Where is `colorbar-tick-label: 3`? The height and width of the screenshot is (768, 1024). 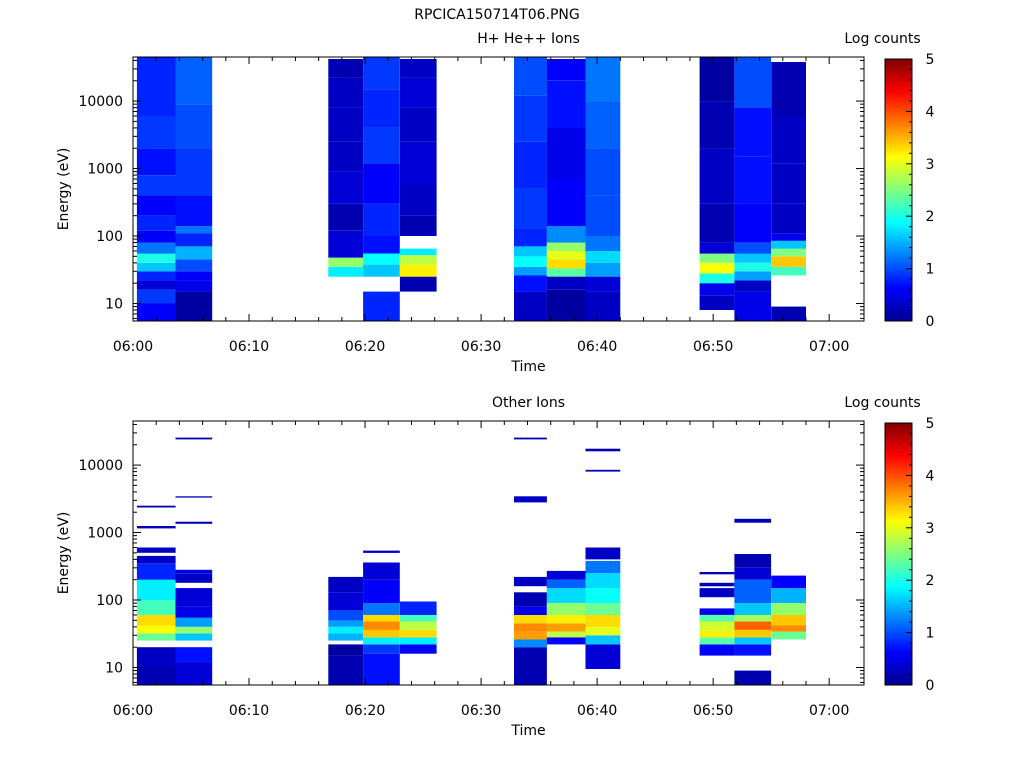
colorbar-tick-label: 3 is located at coordinates (930, 529).